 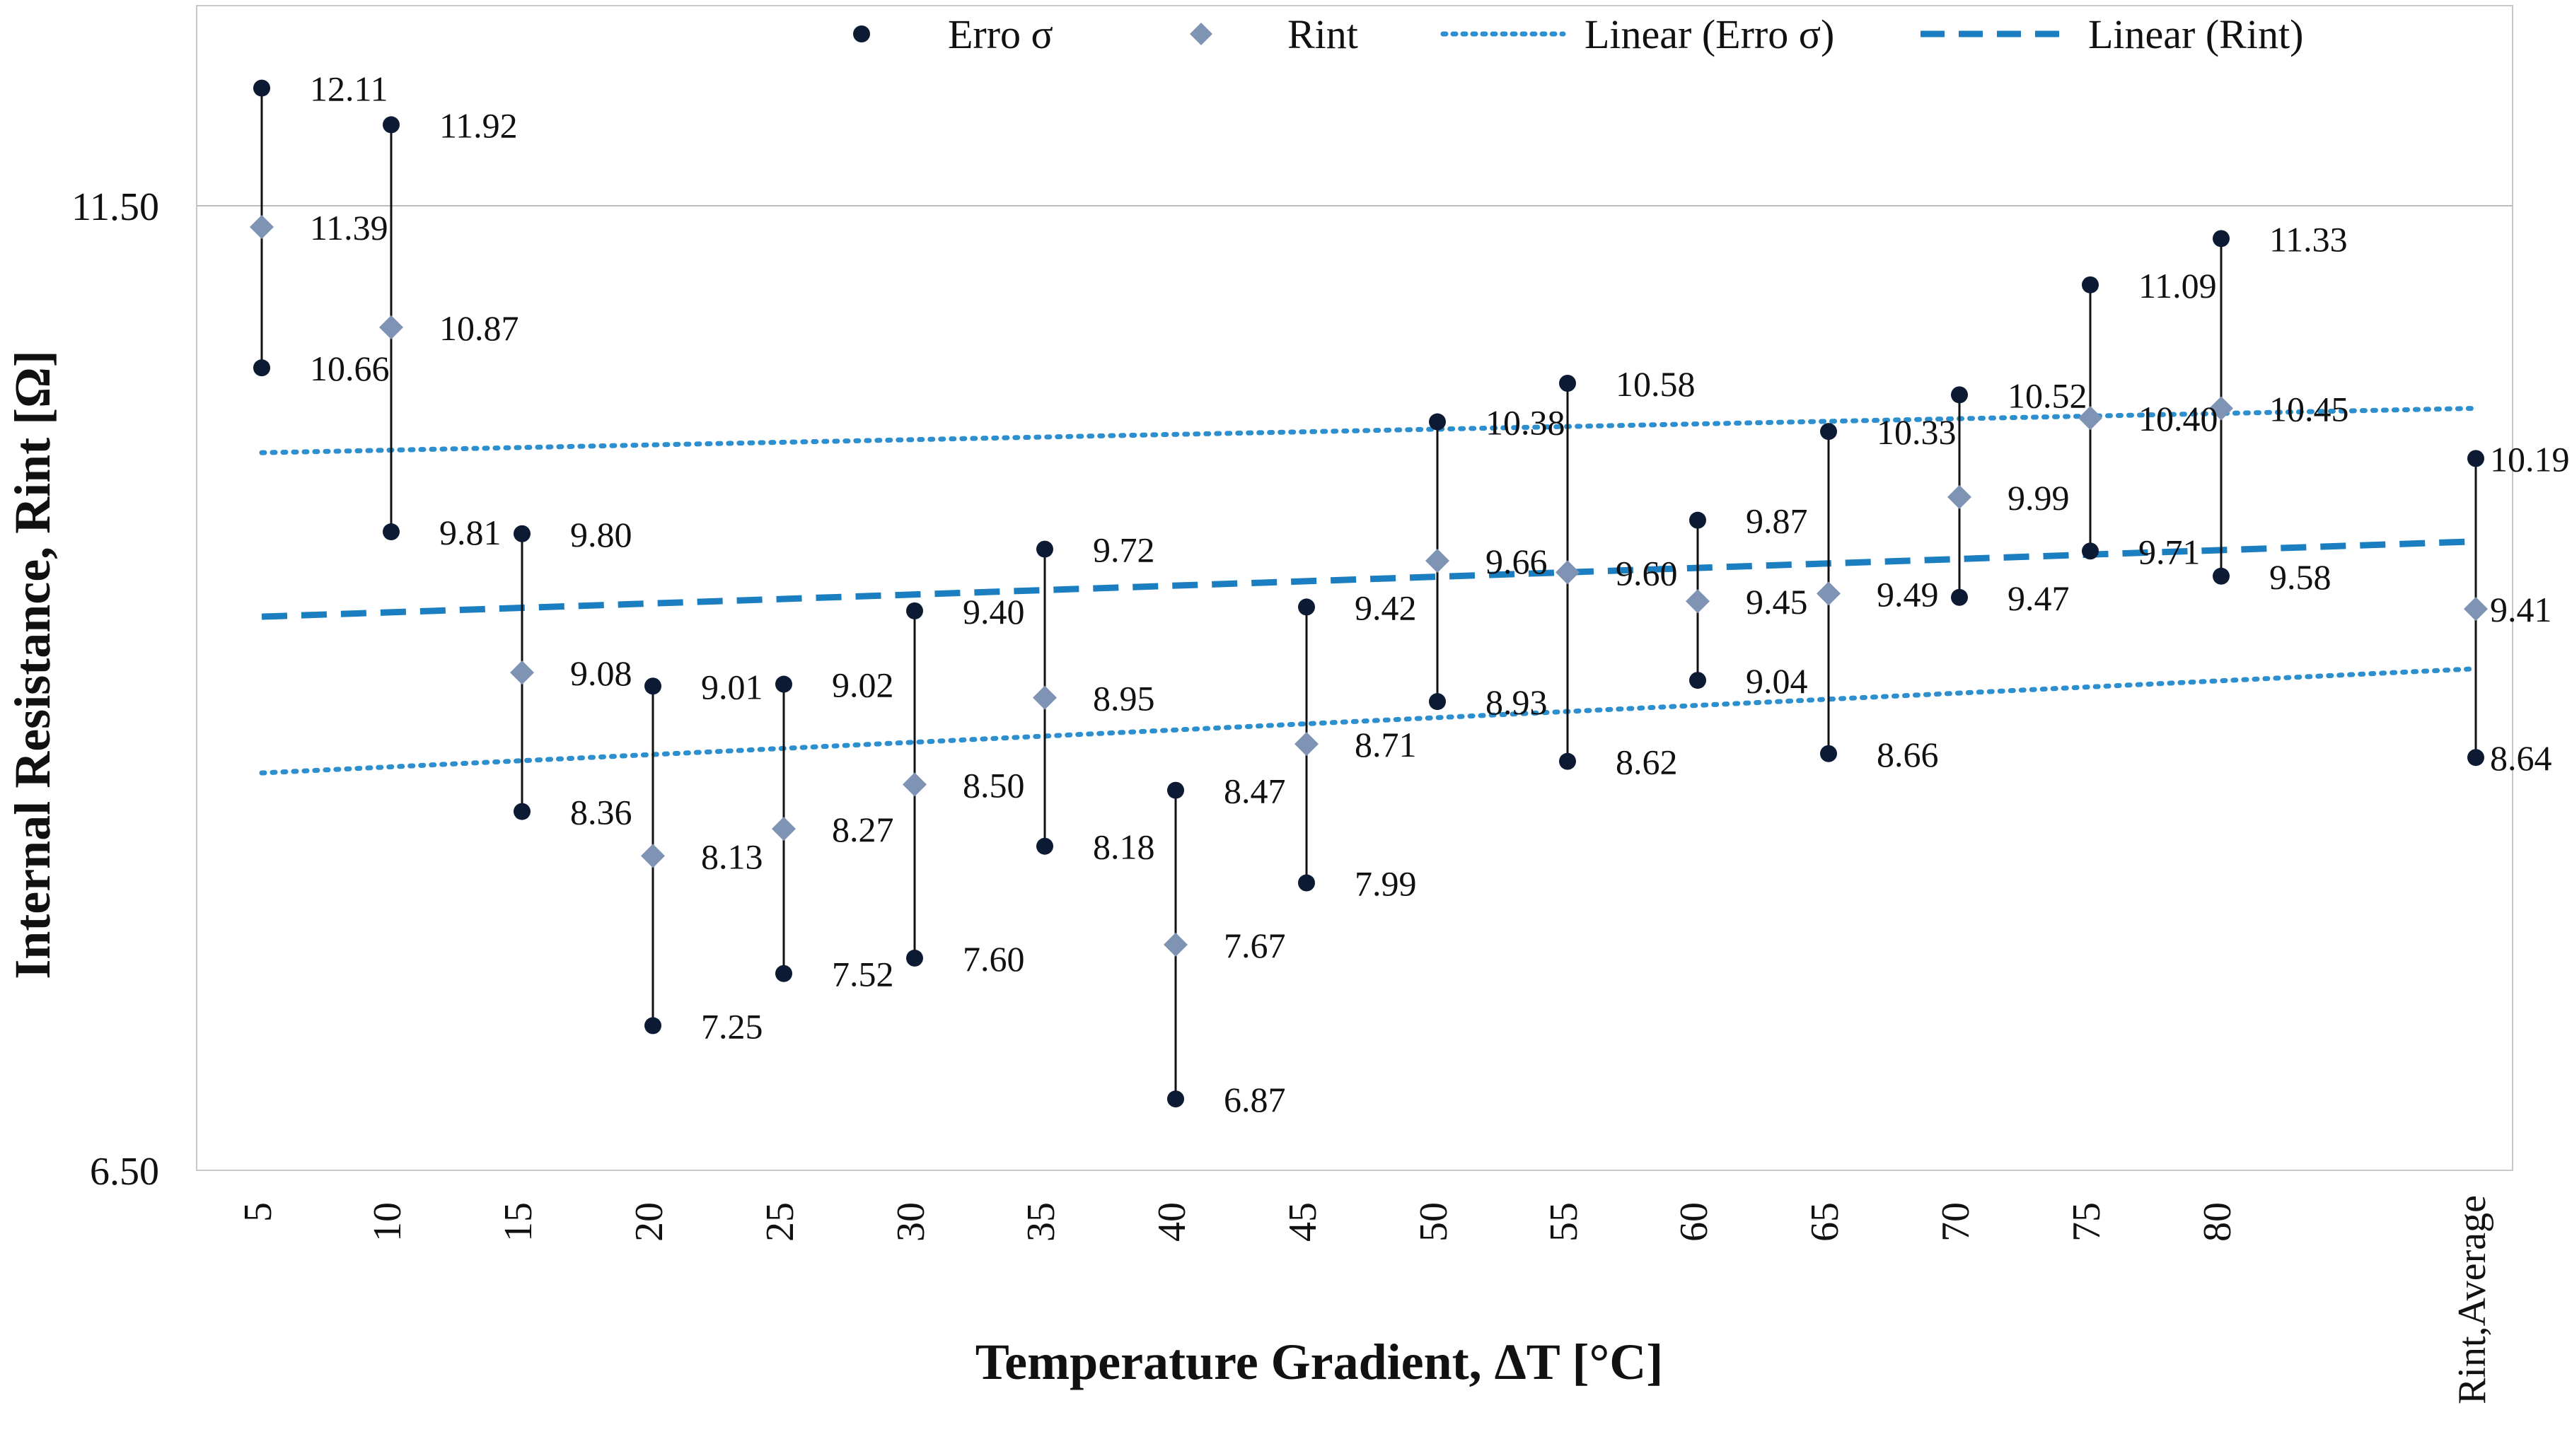 I want to click on legend-linear-erro-label: Linear (Erro σ), so click(x=1709, y=34).